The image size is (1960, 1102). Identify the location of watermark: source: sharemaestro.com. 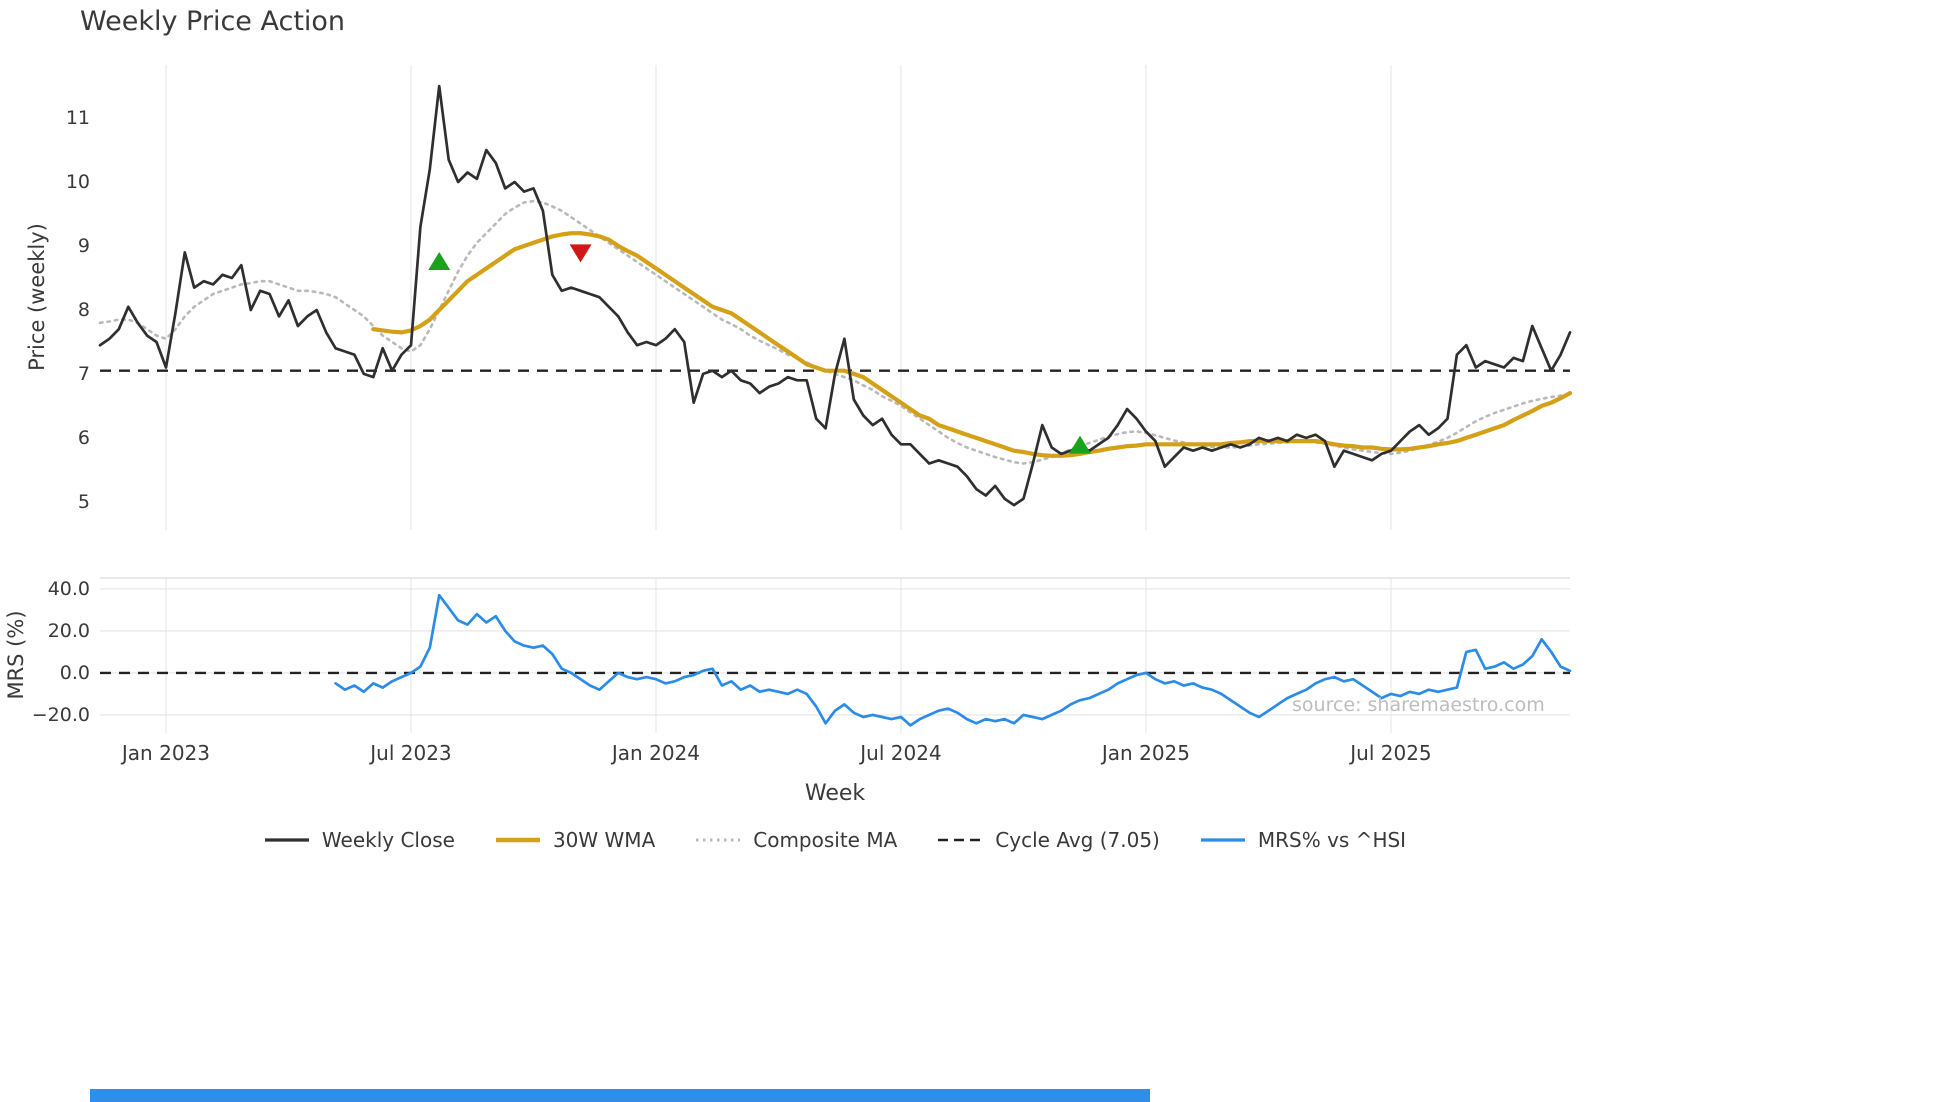
(1418, 705).